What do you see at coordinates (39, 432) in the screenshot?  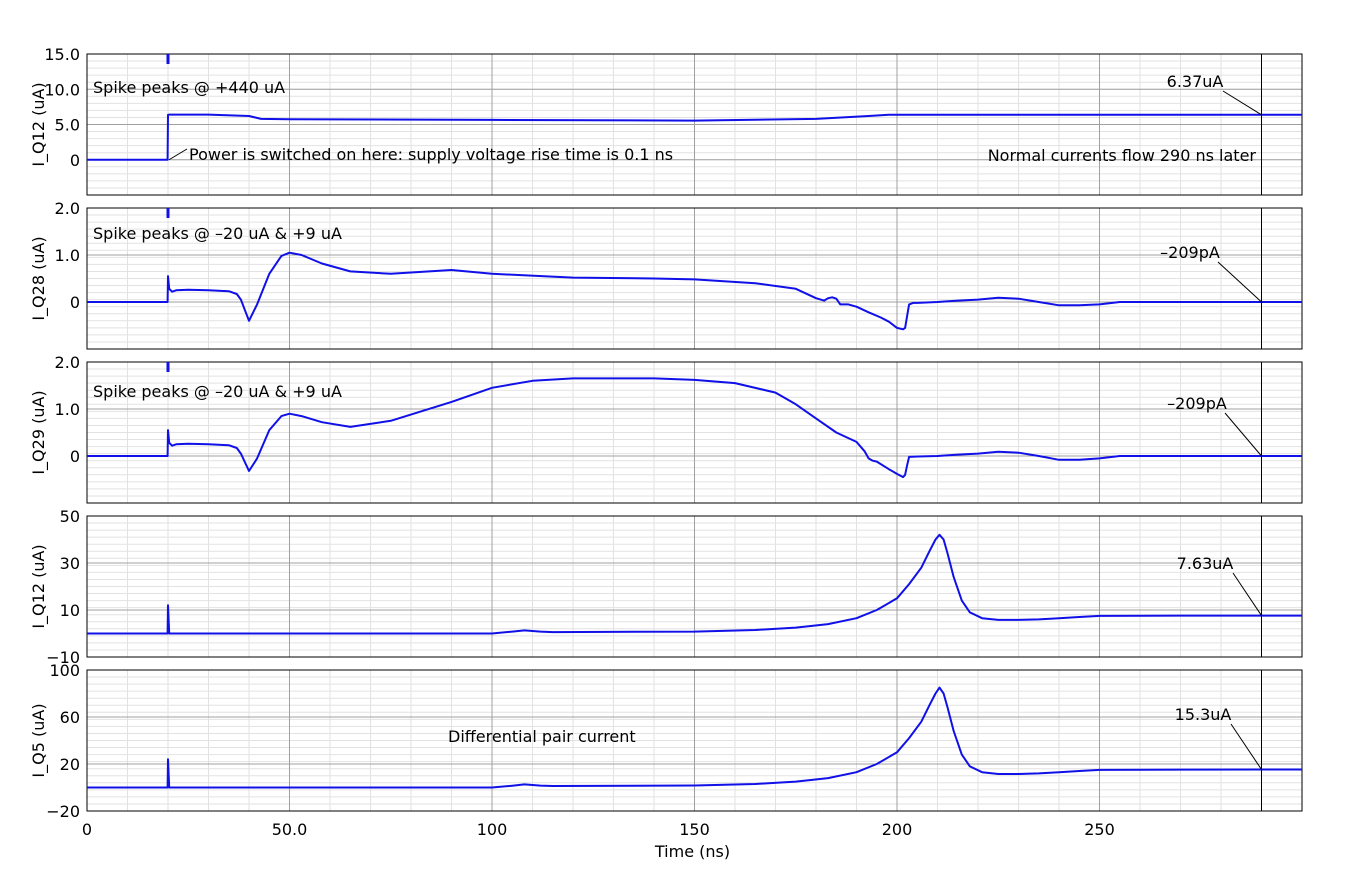 I see `y-axis-label: I_Q29 (uA)` at bounding box center [39, 432].